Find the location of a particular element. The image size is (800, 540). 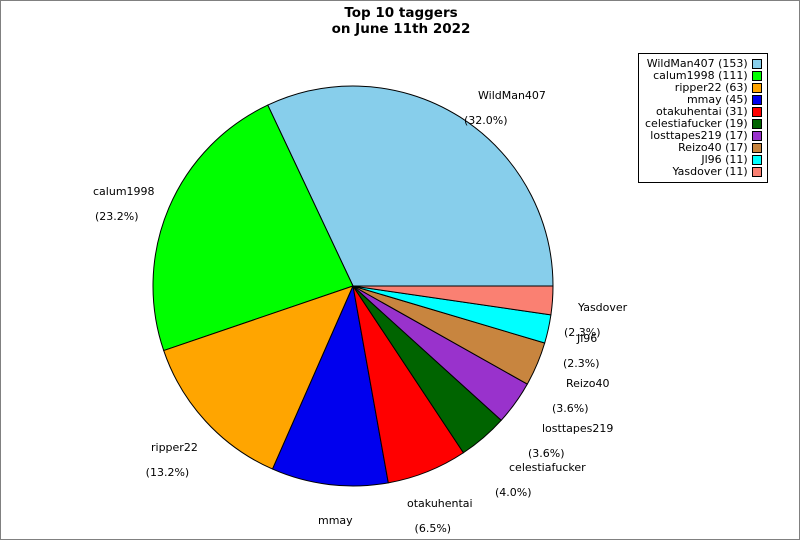

slice-label-name: losttapes219 is located at coordinates (578, 428).